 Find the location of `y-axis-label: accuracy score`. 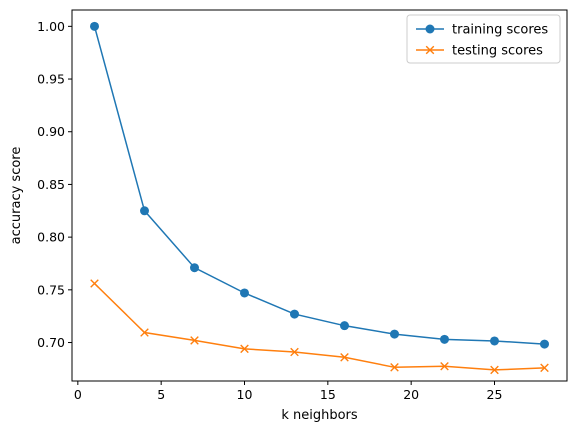

y-axis-label: accuracy score is located at coordinates (16, 196).